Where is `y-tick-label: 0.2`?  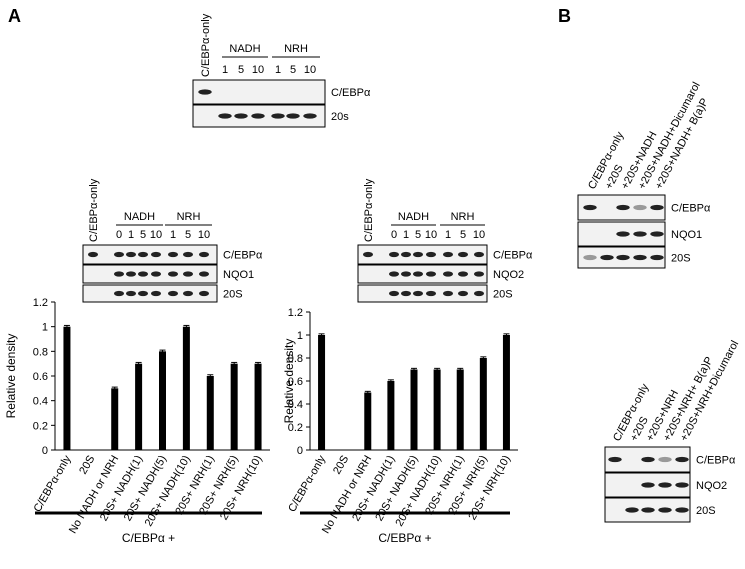
y-tick-label: 0.2 is located at coordinates (295, 428).